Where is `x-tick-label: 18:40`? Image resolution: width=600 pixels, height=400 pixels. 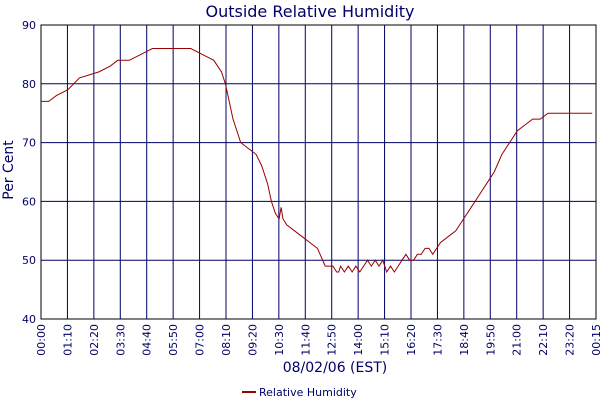
x-tick-label: 18:40 is located at coordinates (464, 340).